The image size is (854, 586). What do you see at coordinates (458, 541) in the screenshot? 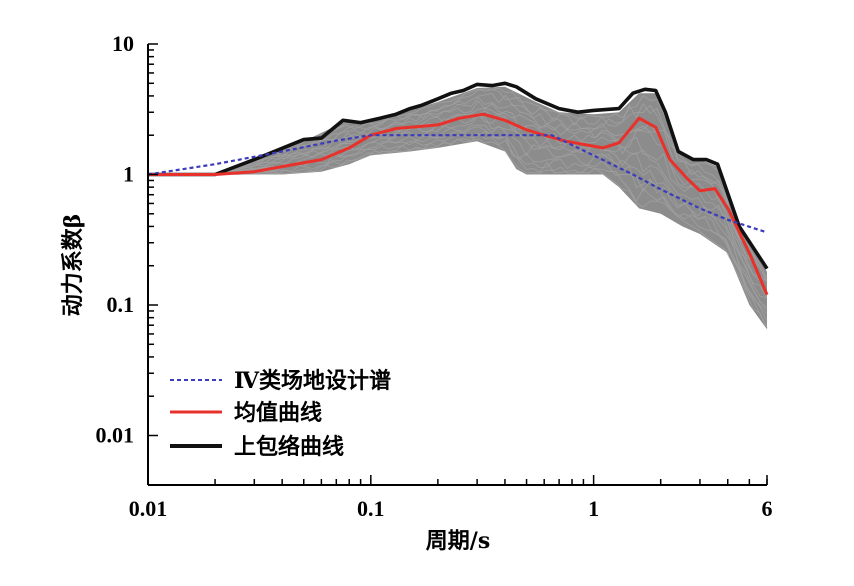
I see `x-axis-title: 周期/s` at bounding box center [458, 541].